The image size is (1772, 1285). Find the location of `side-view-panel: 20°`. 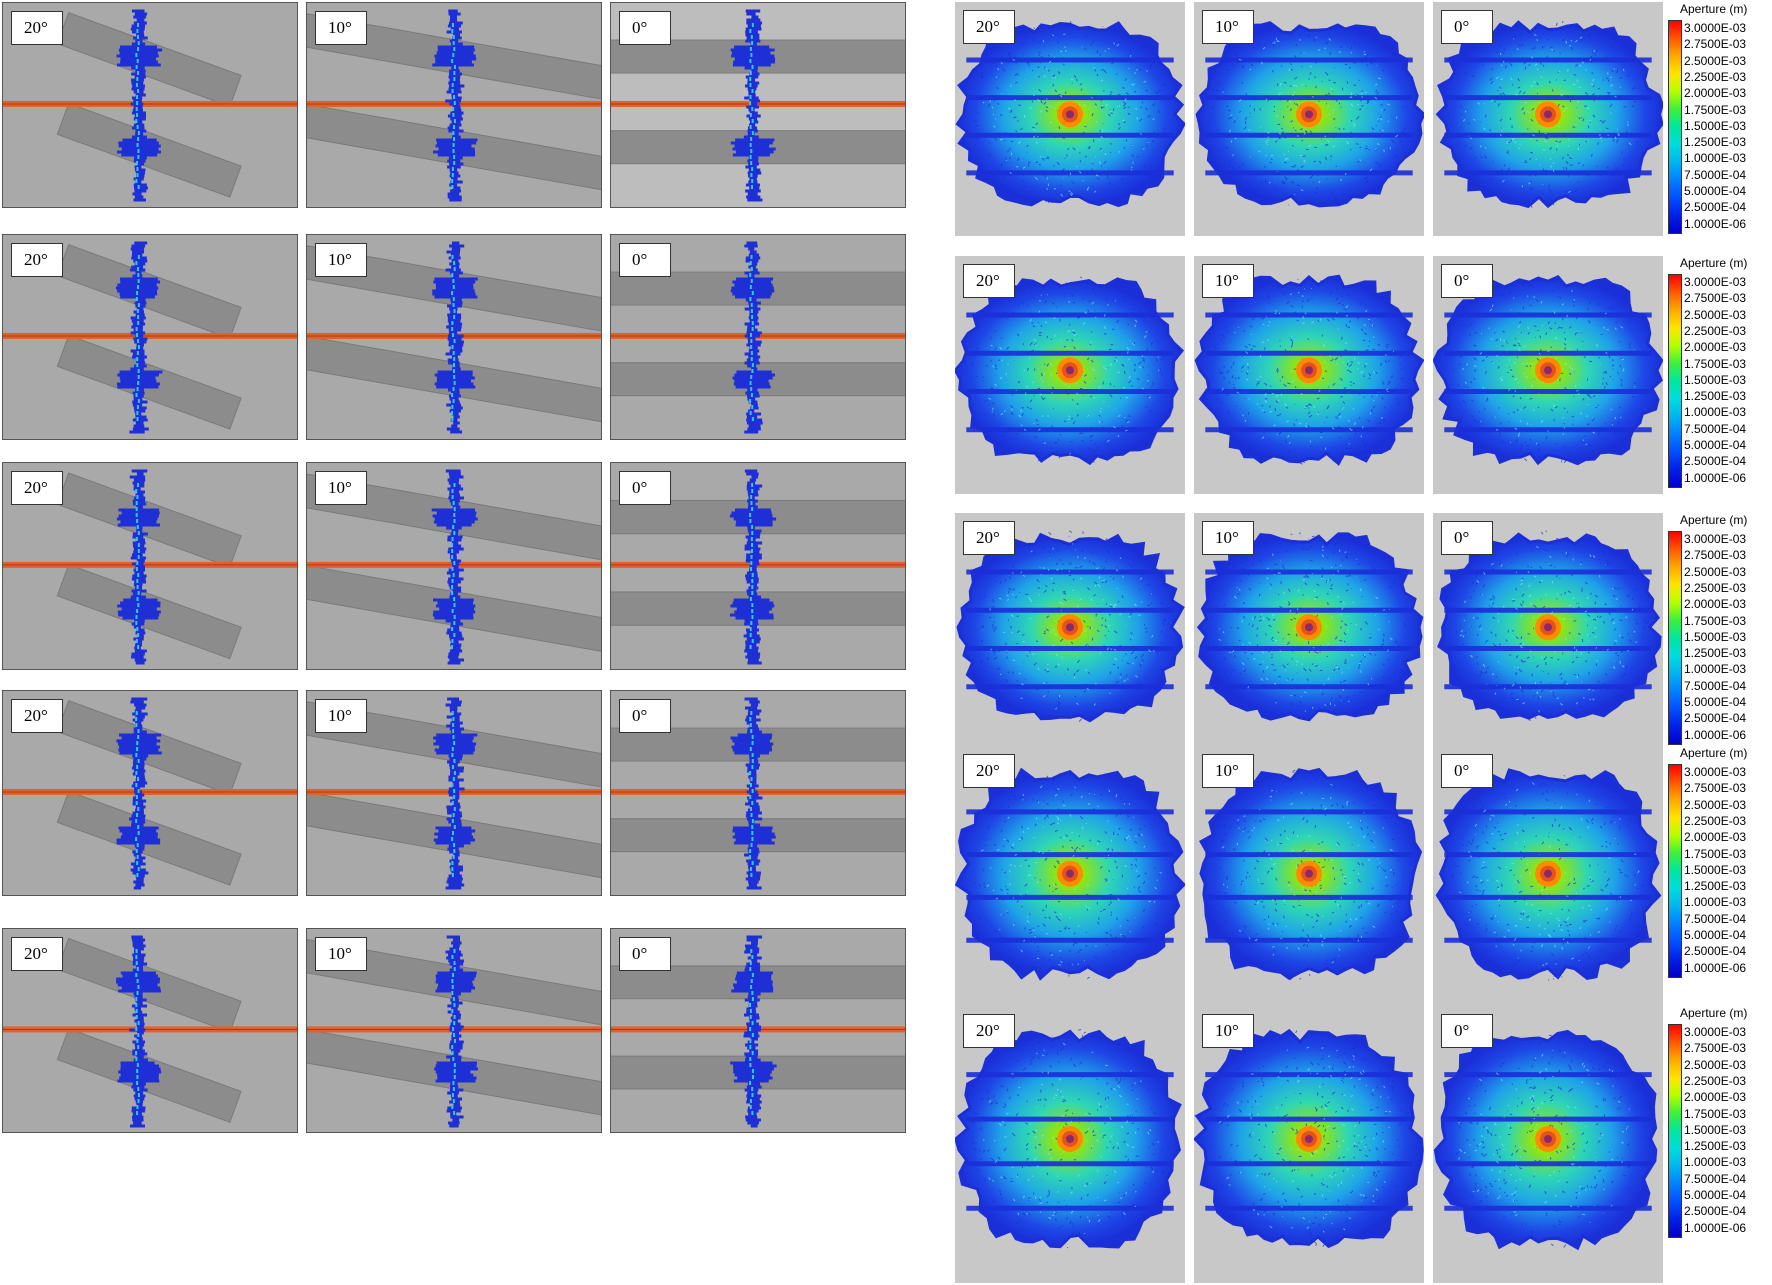

side-view-panel: 20° is located at coordinates (150, 105).